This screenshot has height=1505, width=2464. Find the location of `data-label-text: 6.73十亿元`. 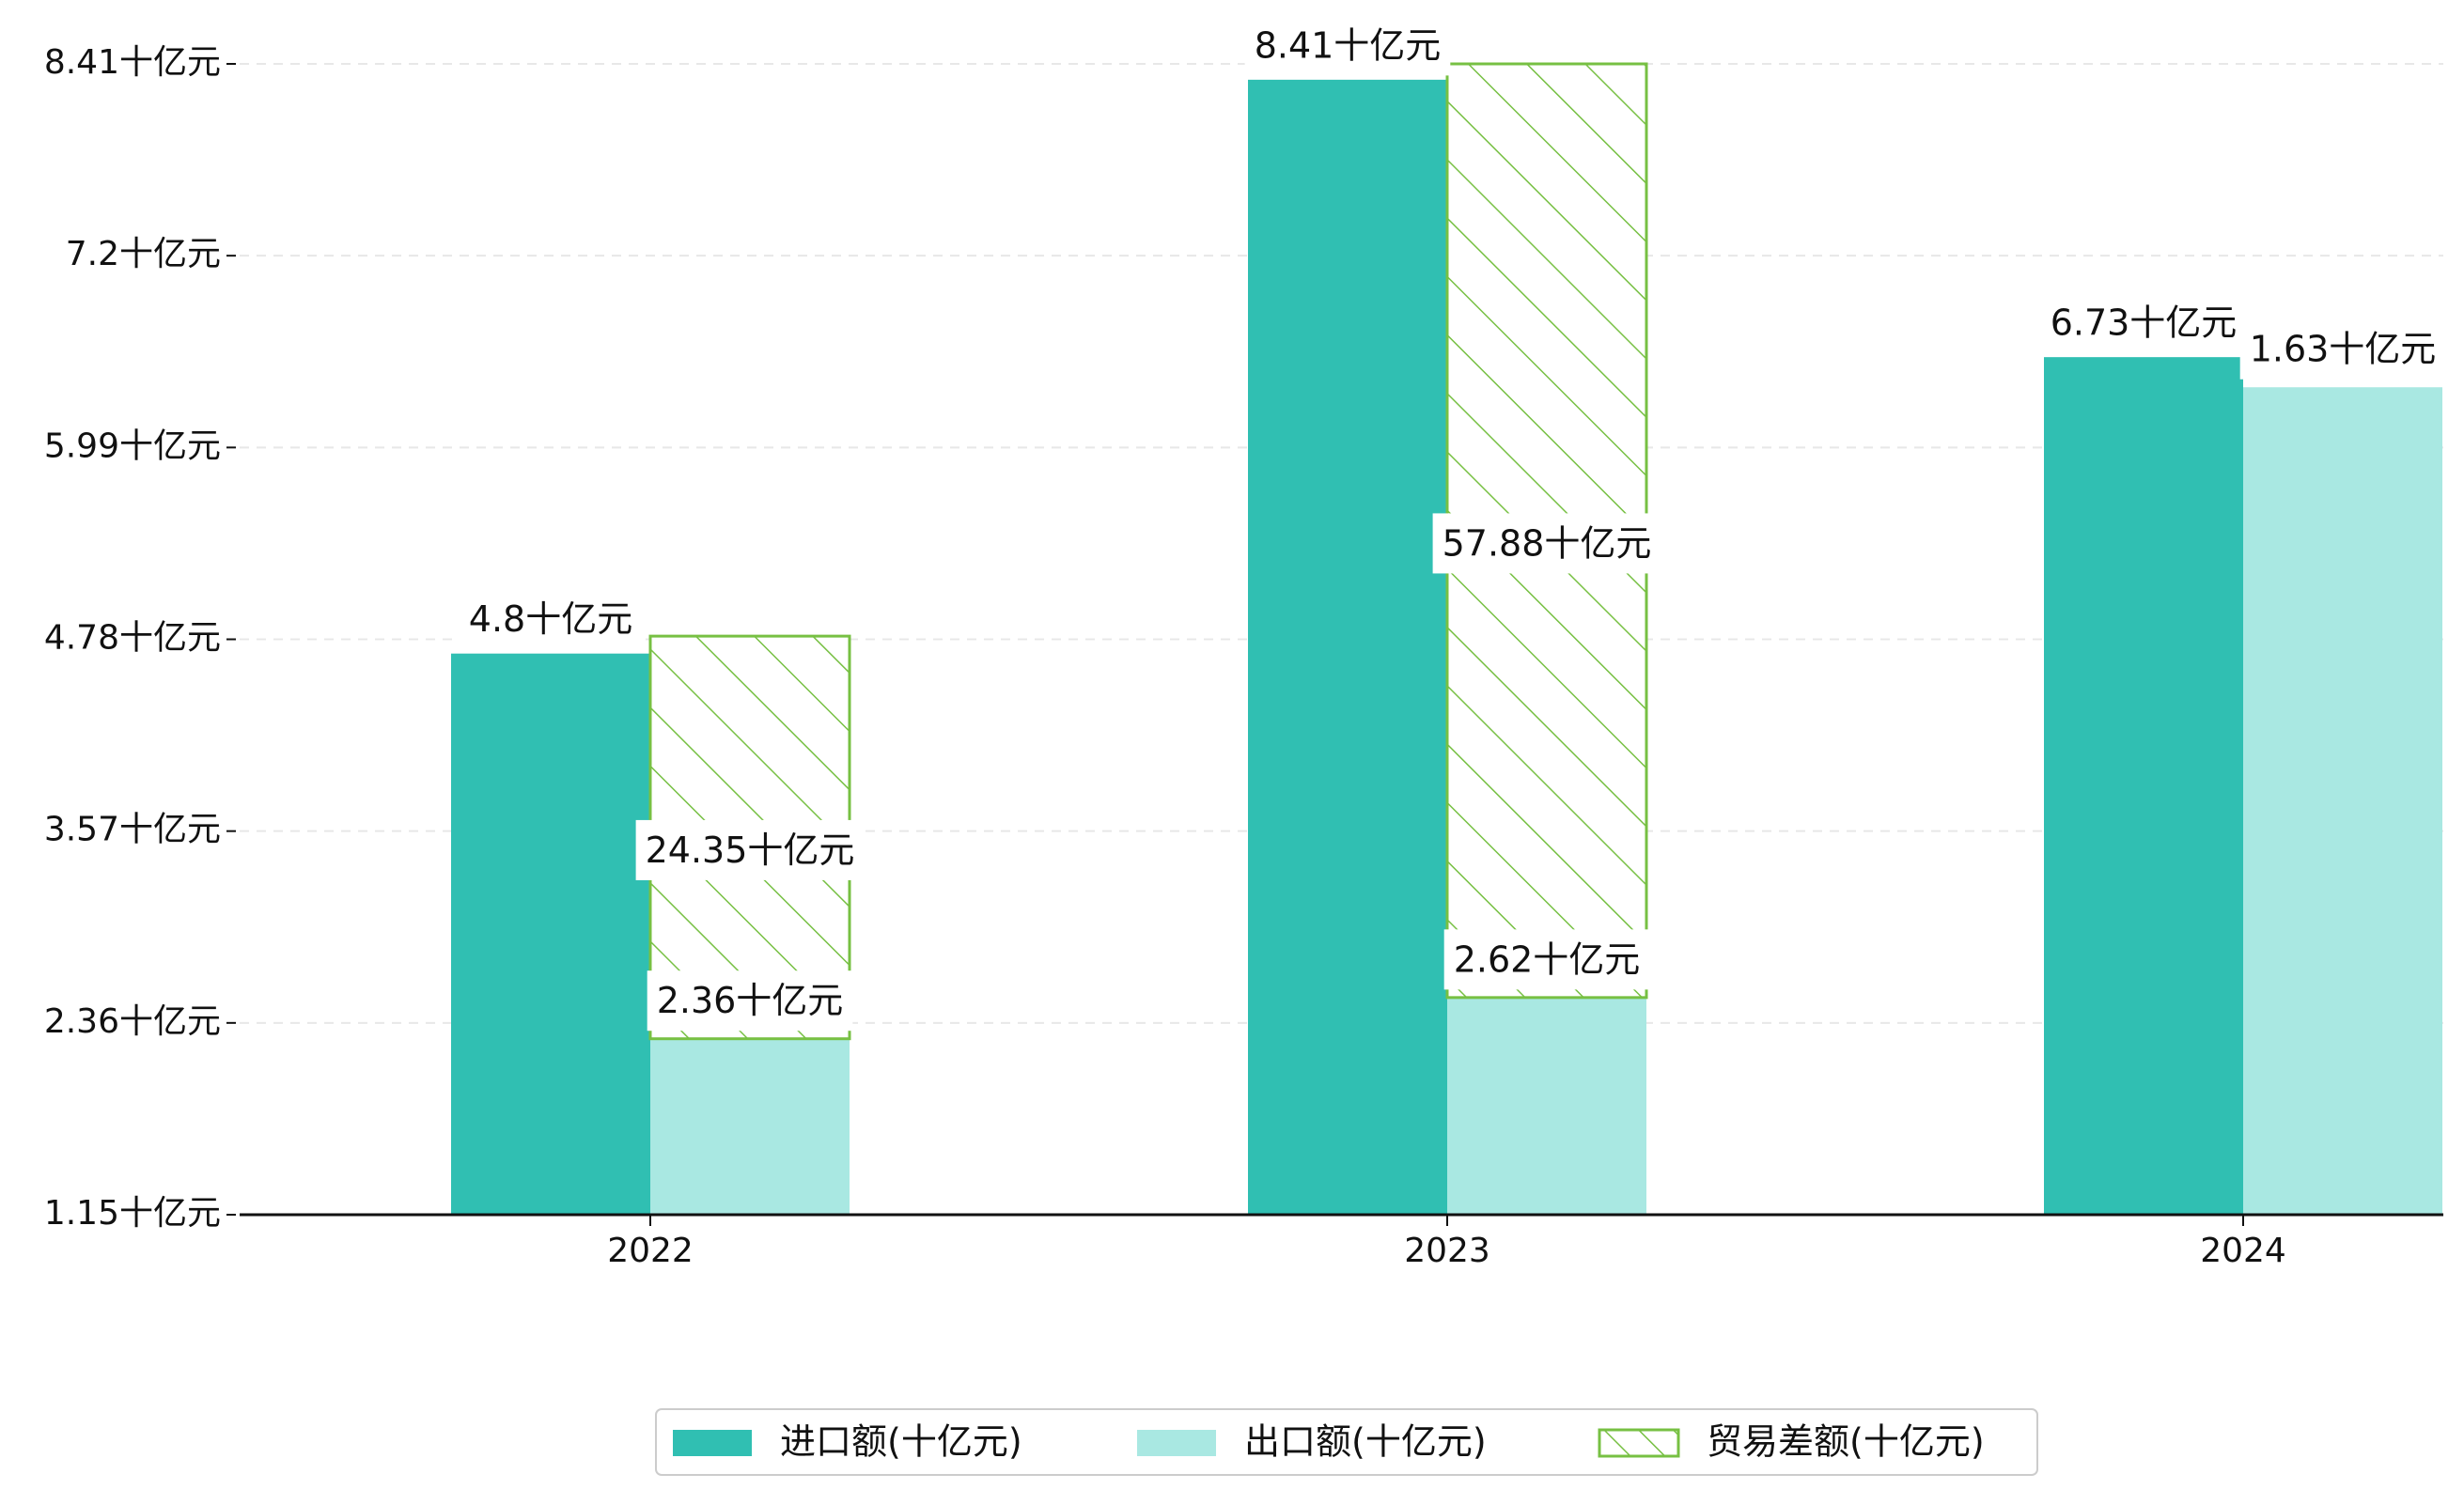

data-label-text: 6.73十亿元 is located at coordinates (2144, 323).